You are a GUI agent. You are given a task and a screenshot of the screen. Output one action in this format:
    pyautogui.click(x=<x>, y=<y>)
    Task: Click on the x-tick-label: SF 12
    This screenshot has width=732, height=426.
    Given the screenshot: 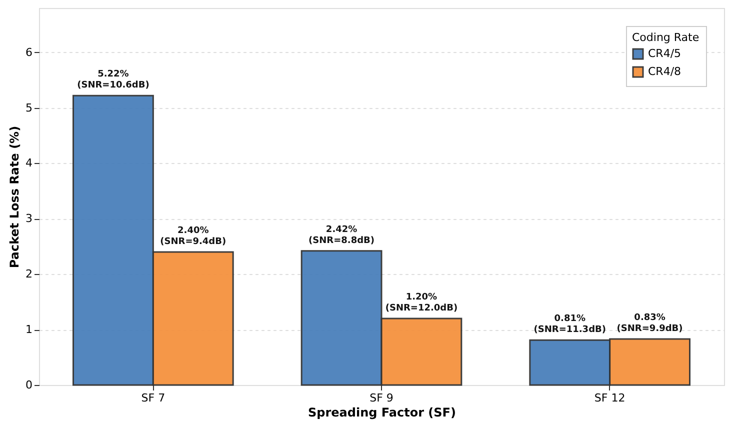 What is the action you would take?
    pyautogui.click(x=610, y=398)
    